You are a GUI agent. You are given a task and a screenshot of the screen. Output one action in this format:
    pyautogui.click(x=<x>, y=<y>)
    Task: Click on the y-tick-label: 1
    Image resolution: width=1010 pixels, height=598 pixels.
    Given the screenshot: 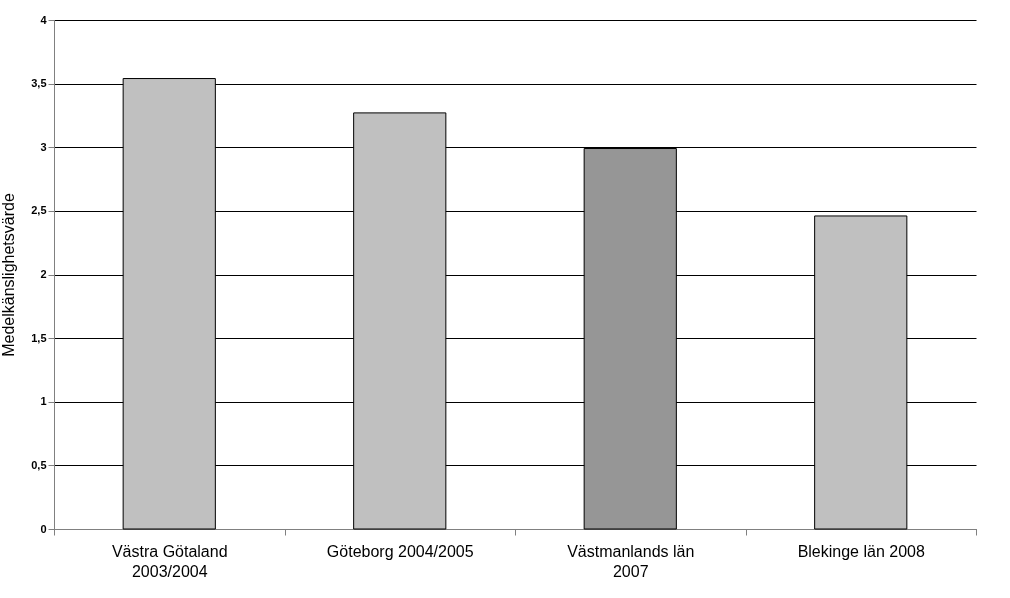 What is the action you would take?
    pyautogui.click(x=43, y=401)
    